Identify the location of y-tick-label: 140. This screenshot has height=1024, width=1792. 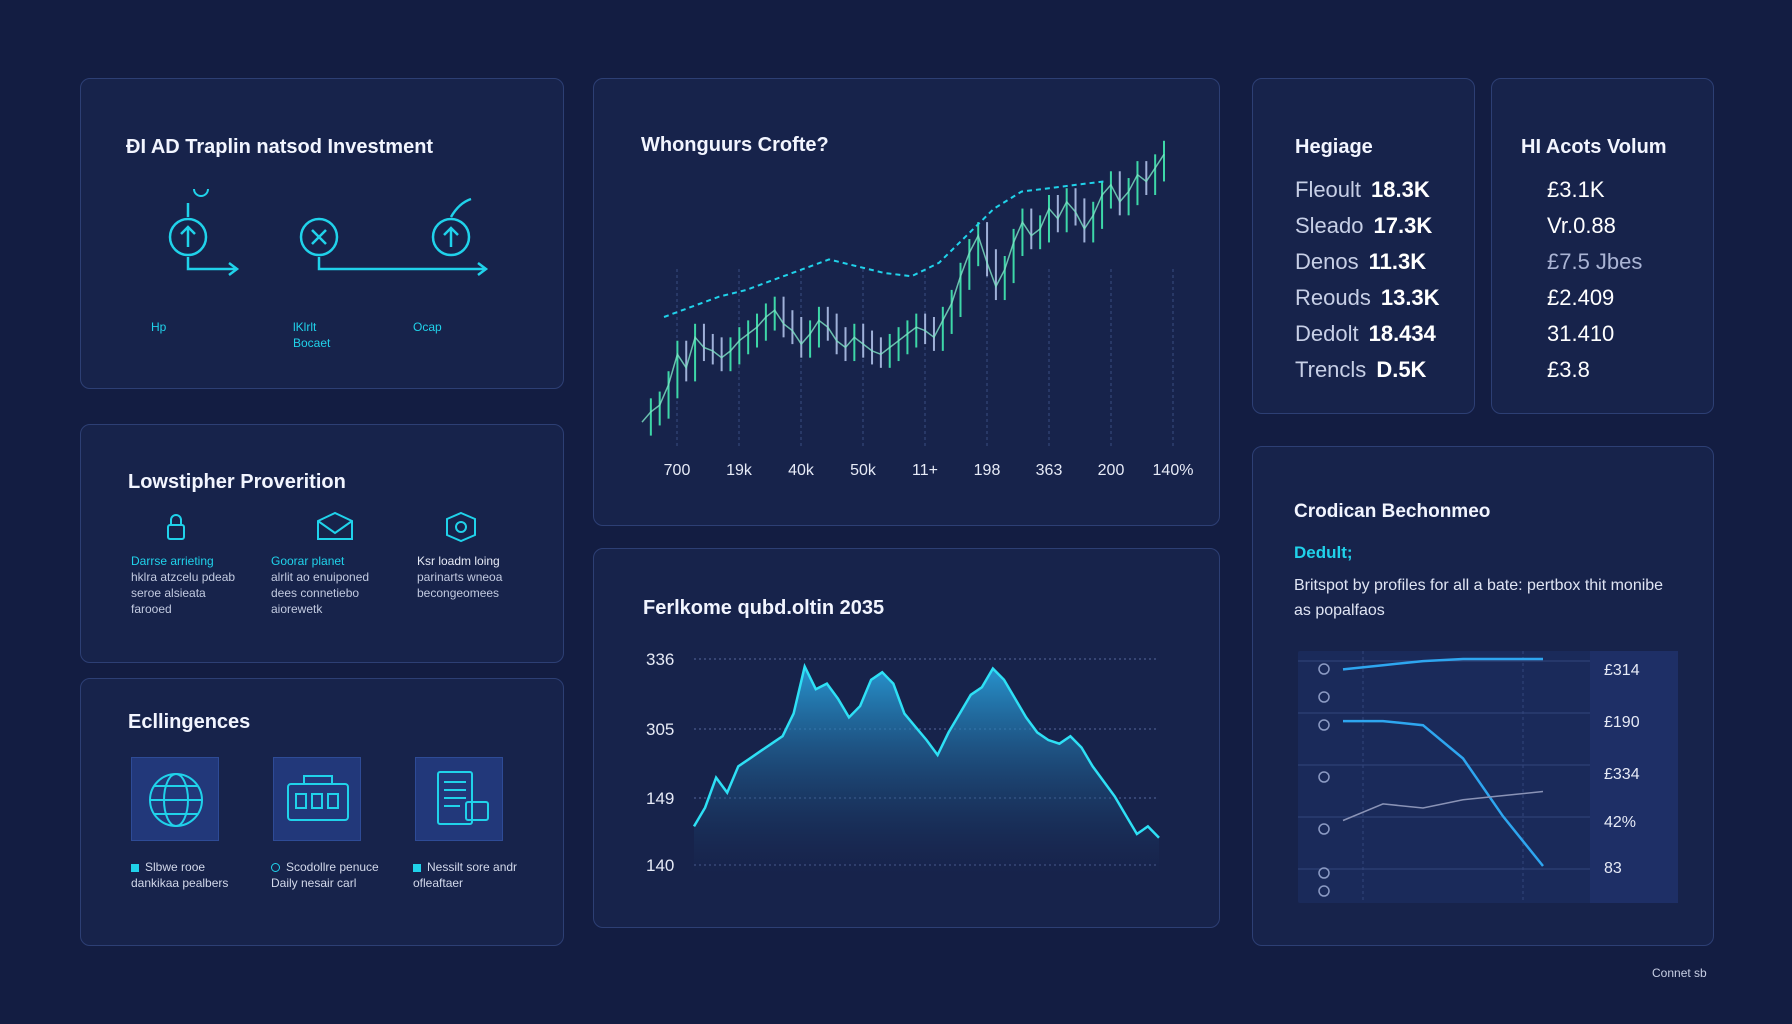
(660, 865).